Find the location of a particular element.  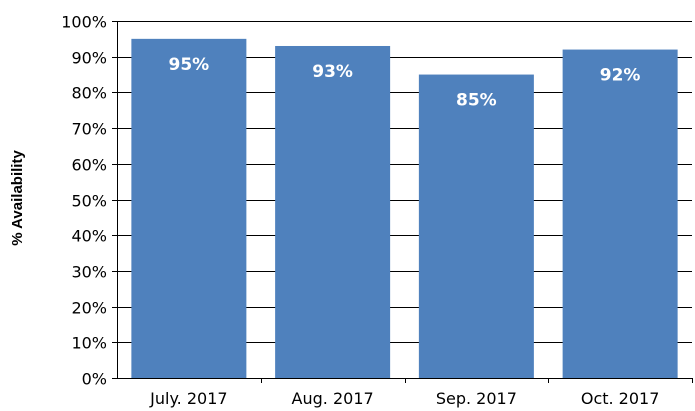

y-tick-label: 80% is located at coordinates (89, 93).